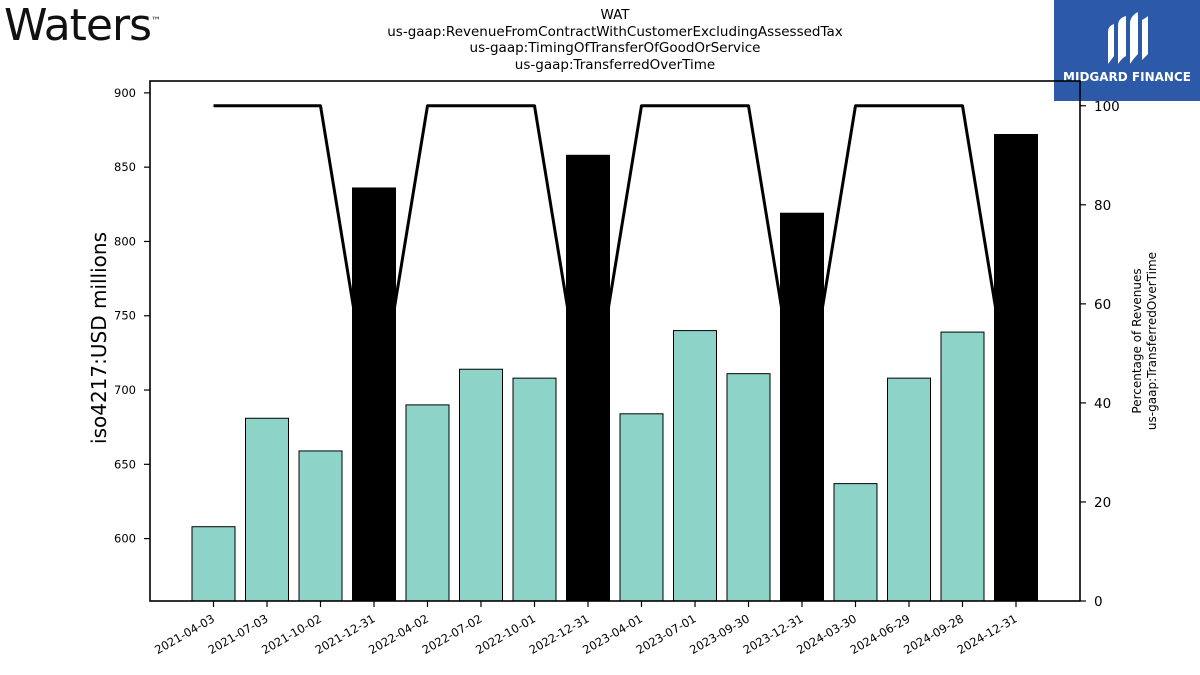  What do you see at coordinates (99, 338) in the screenshot?
I see `y-axis-label-left: iso4217:USD millions` at bounding box center [99, 338].